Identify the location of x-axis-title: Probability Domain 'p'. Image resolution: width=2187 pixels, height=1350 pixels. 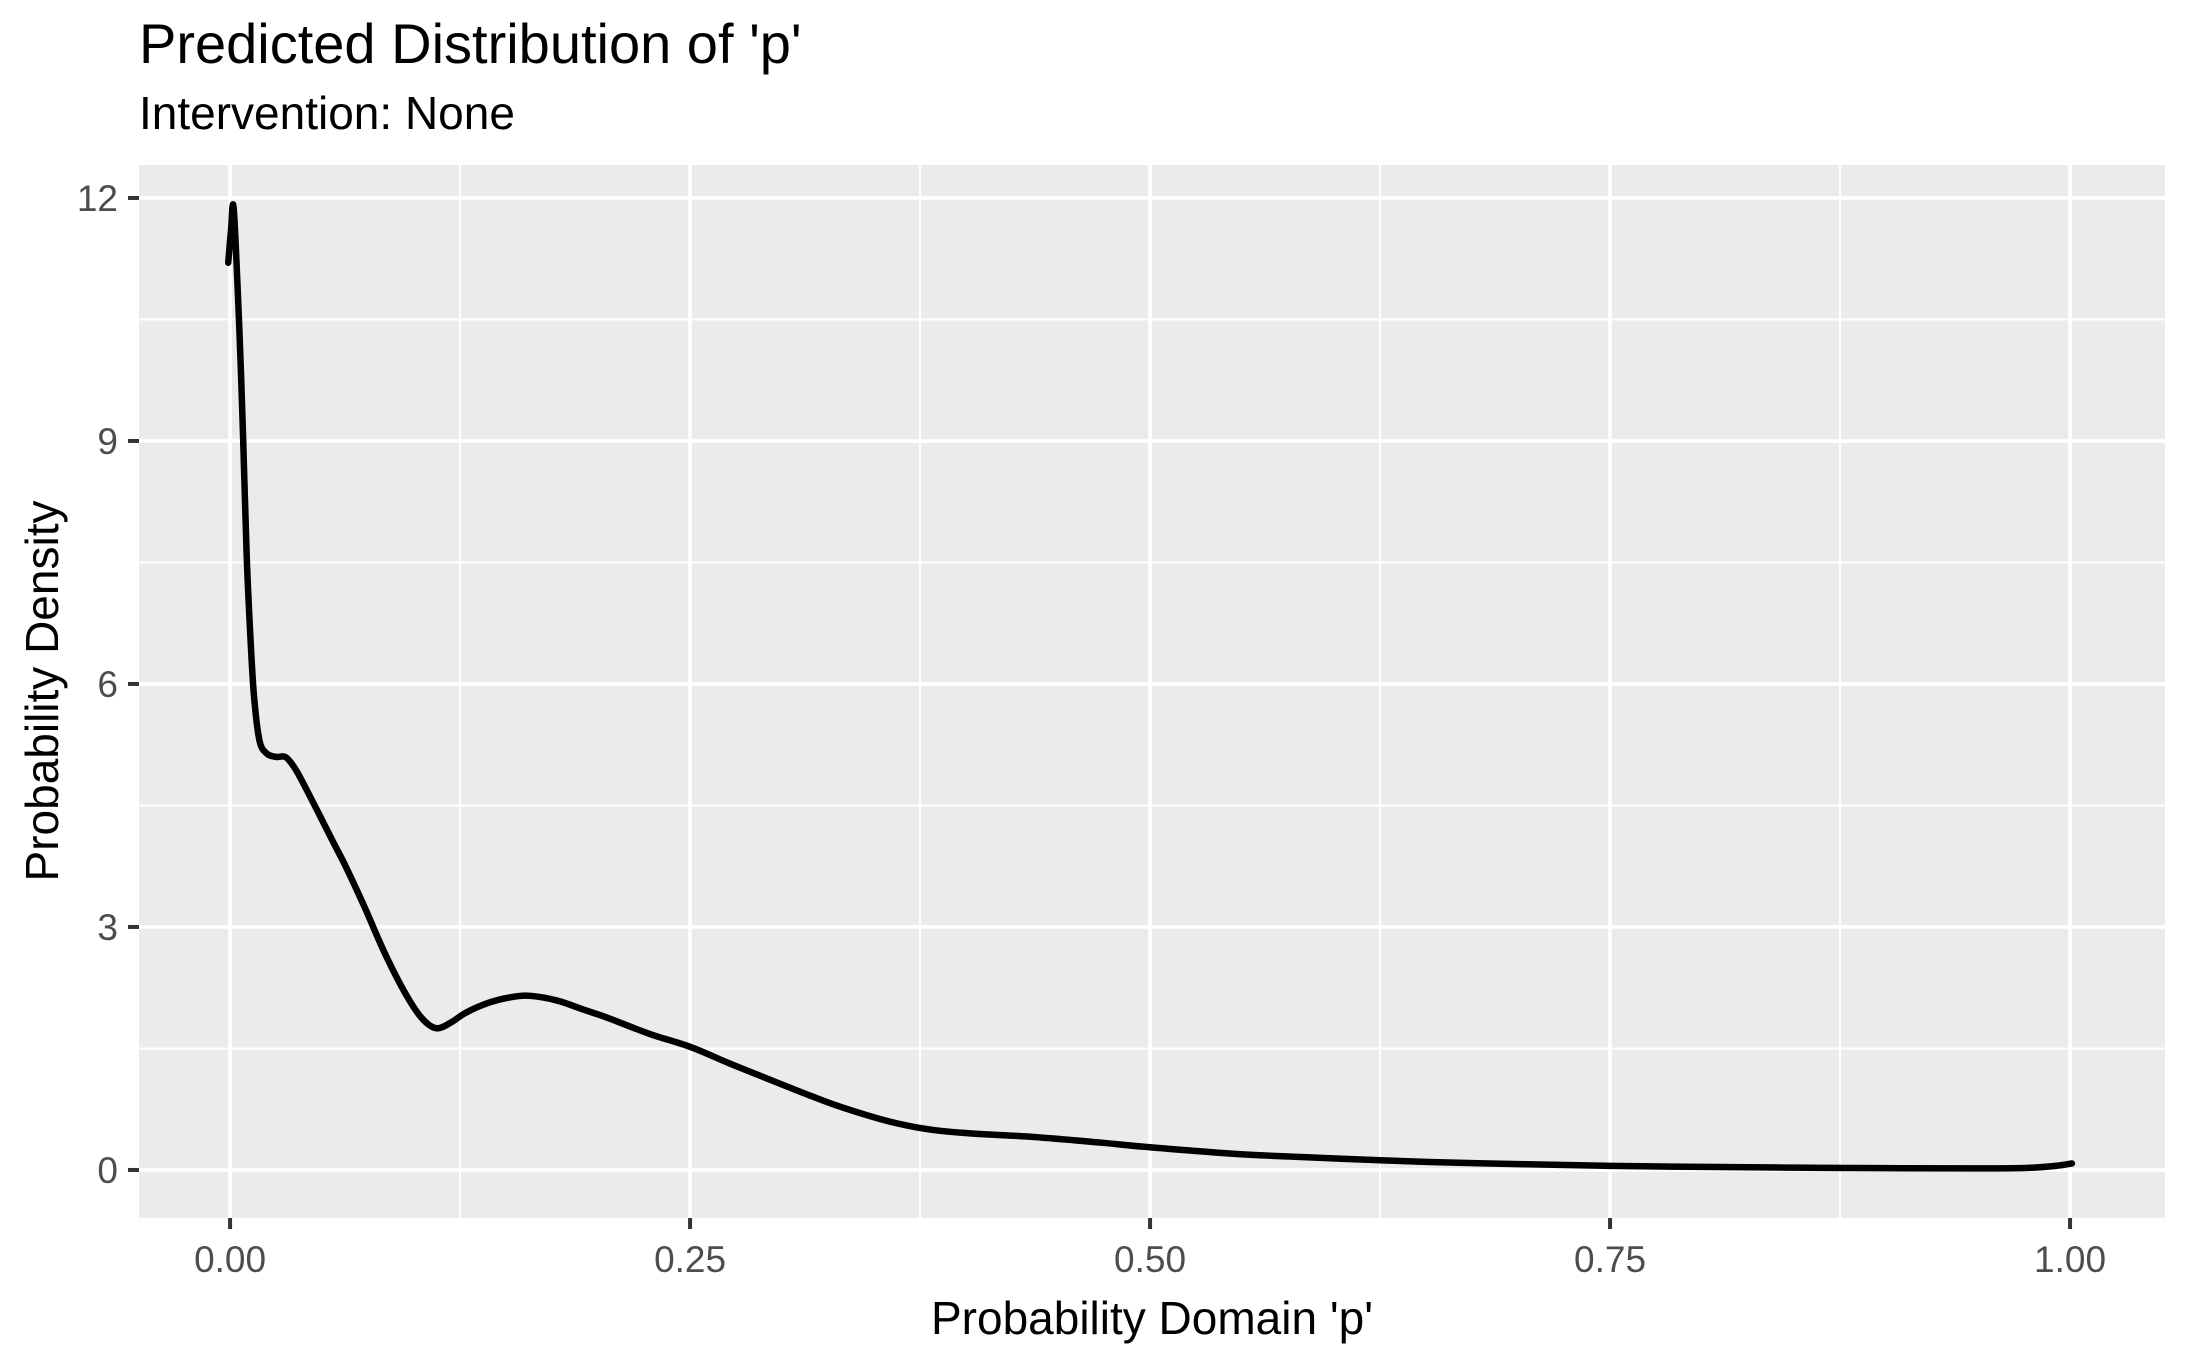
(1152, 1318).